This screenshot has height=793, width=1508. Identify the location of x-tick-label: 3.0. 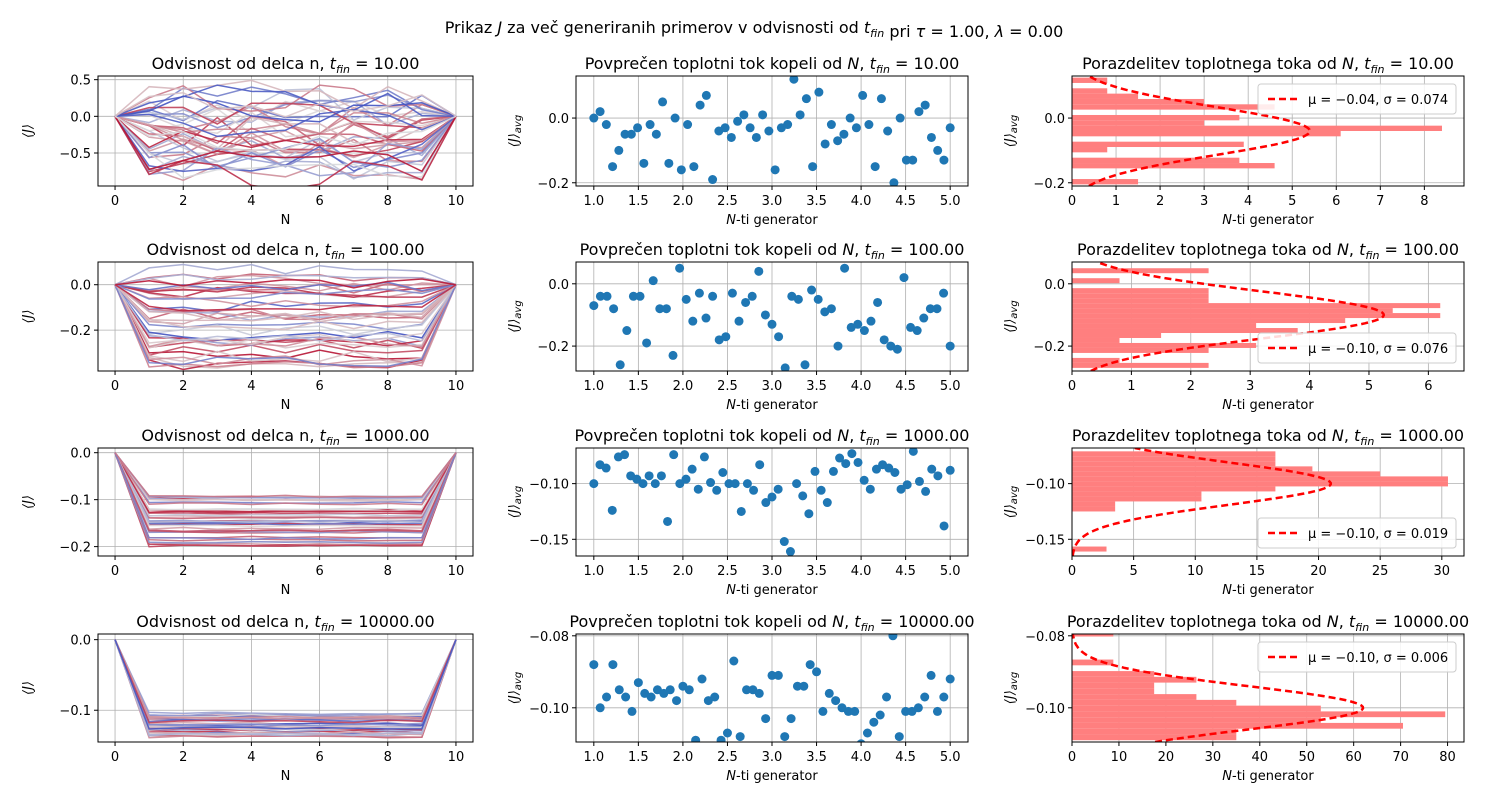
(772, 386).